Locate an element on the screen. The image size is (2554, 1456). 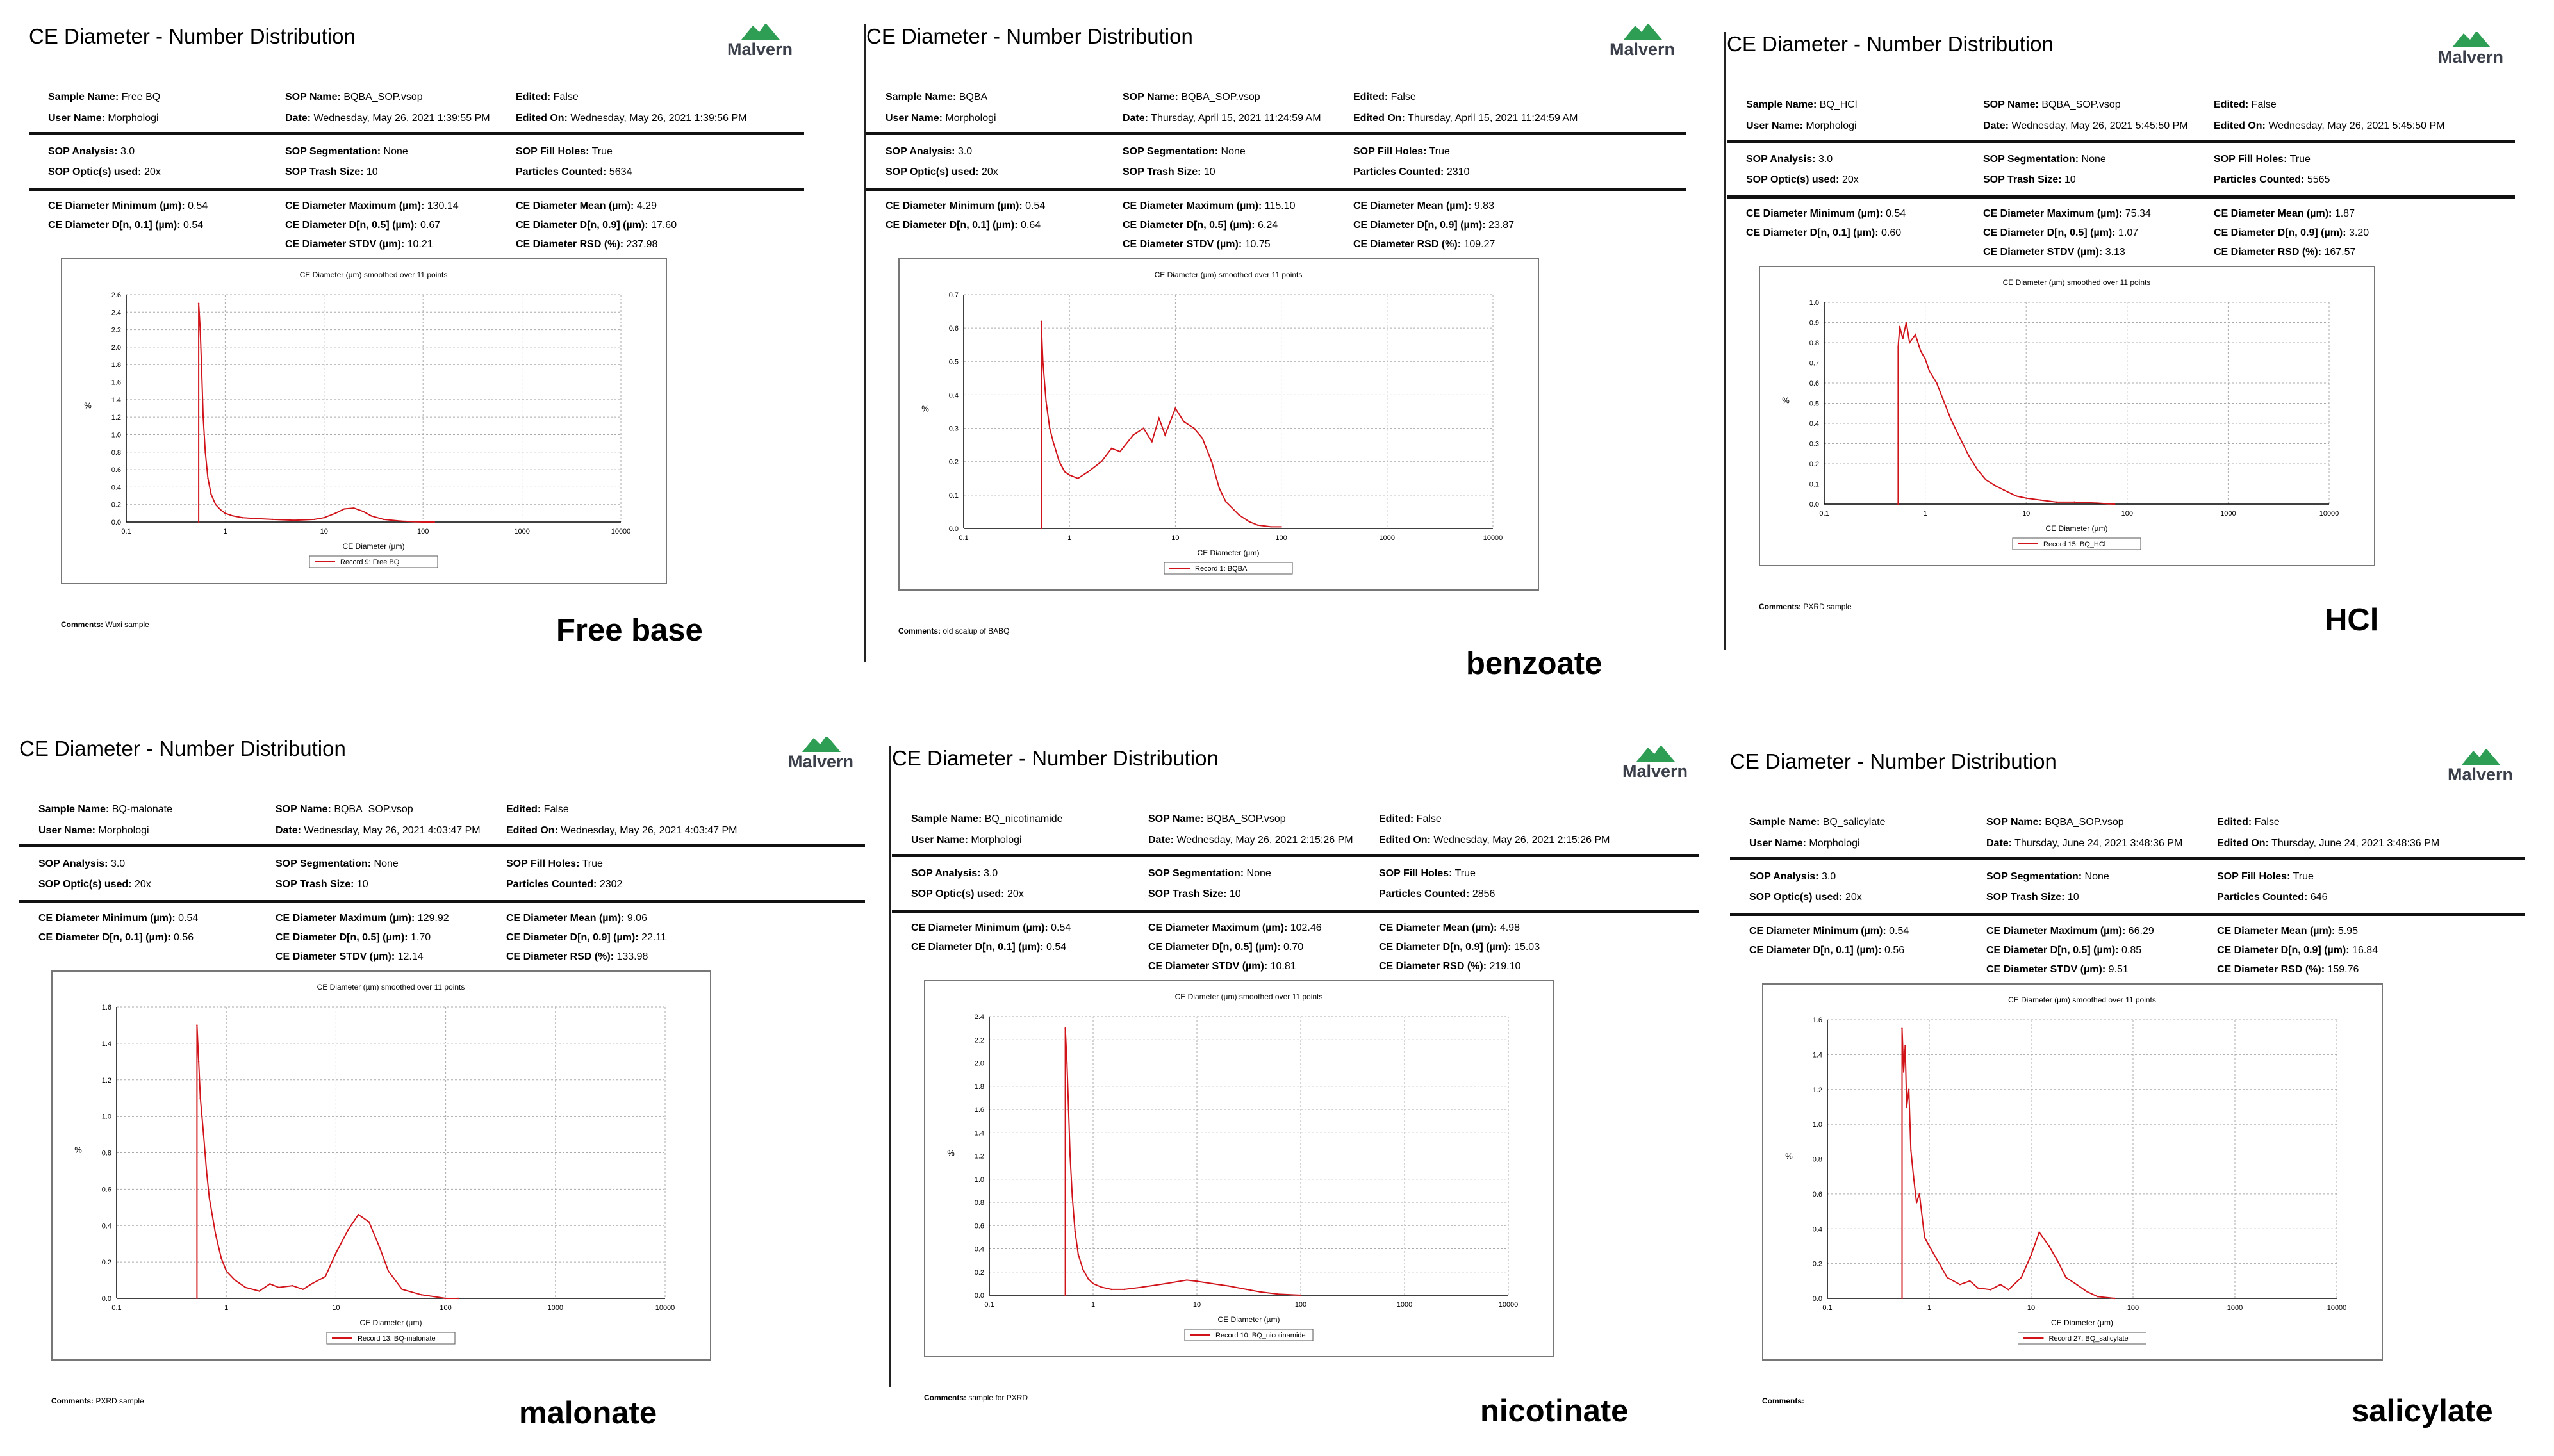
meta-field-sop-fill: SOP Fill Holes: True is located at coordinates (564, 152).